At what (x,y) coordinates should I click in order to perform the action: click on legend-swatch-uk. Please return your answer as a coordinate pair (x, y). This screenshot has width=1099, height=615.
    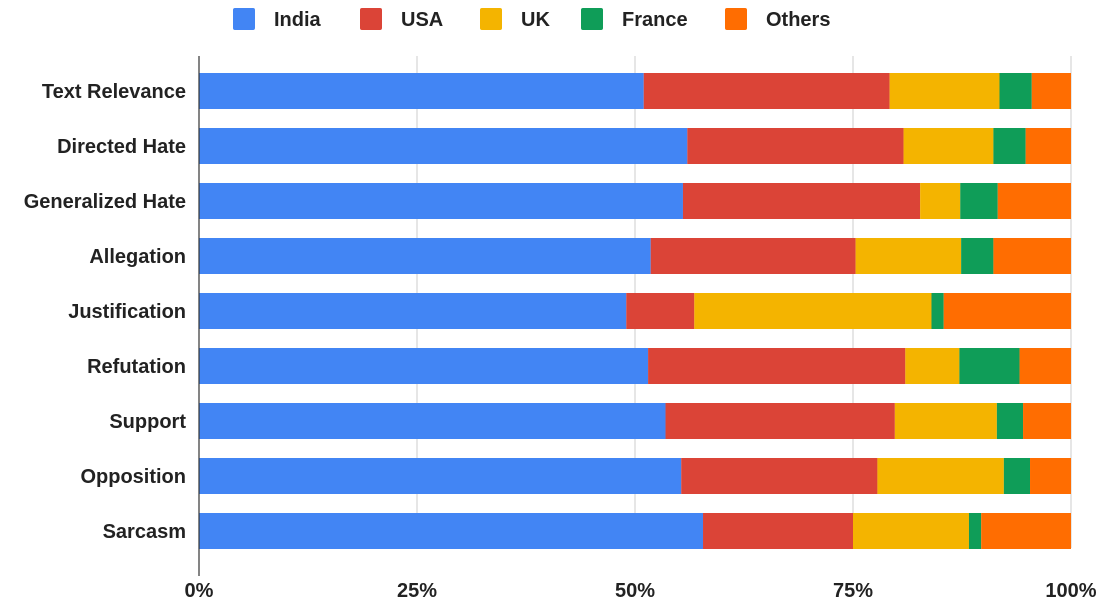
    Looking at the image, I should click on (491, 19).